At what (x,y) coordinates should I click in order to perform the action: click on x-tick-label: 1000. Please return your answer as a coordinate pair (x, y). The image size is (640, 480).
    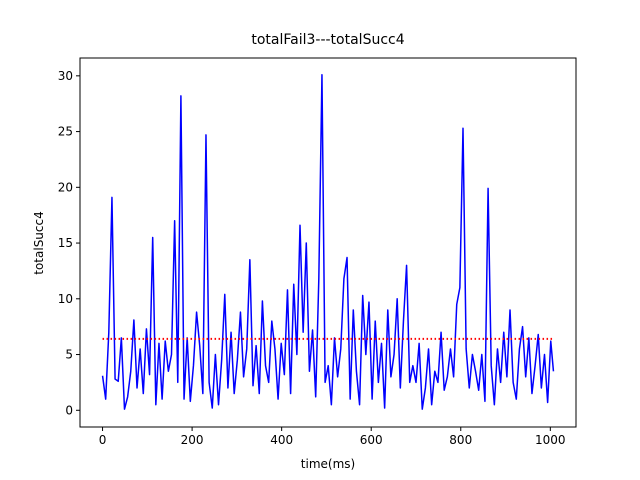
    Looking at the image, I should click on (550, 440).